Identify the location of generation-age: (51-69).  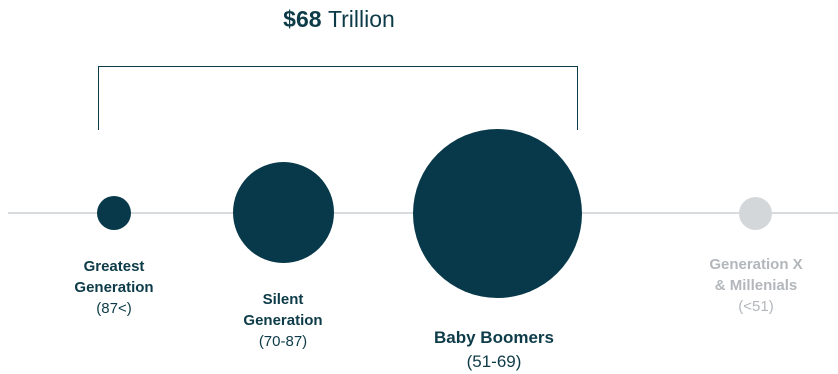
(494, 361).